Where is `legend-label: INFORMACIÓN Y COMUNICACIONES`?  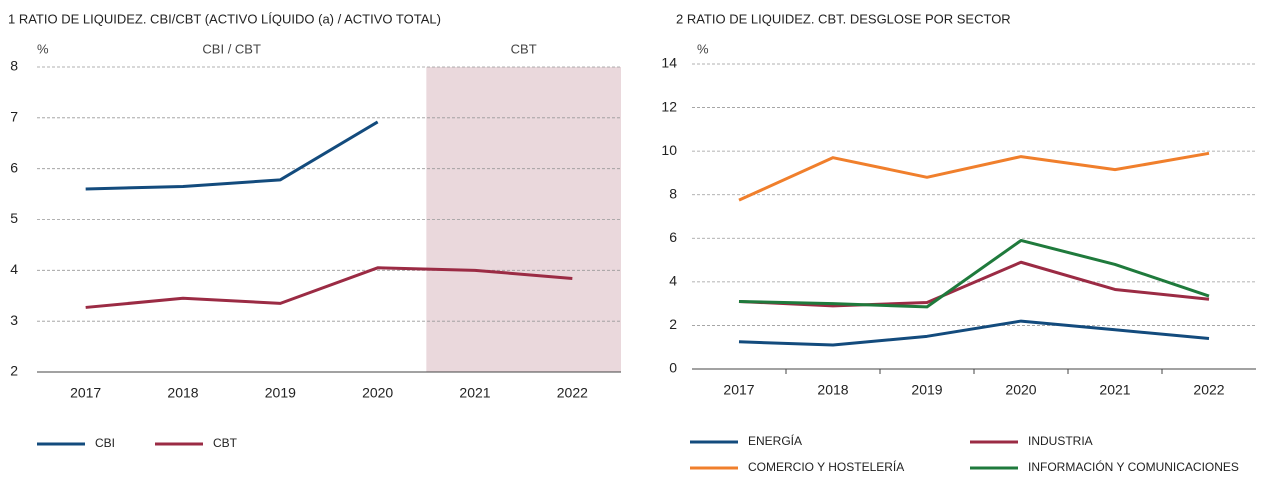
legend-label: INFORMACIÓN Y COMUNICACIONES is located at coordinates (1133, 466).